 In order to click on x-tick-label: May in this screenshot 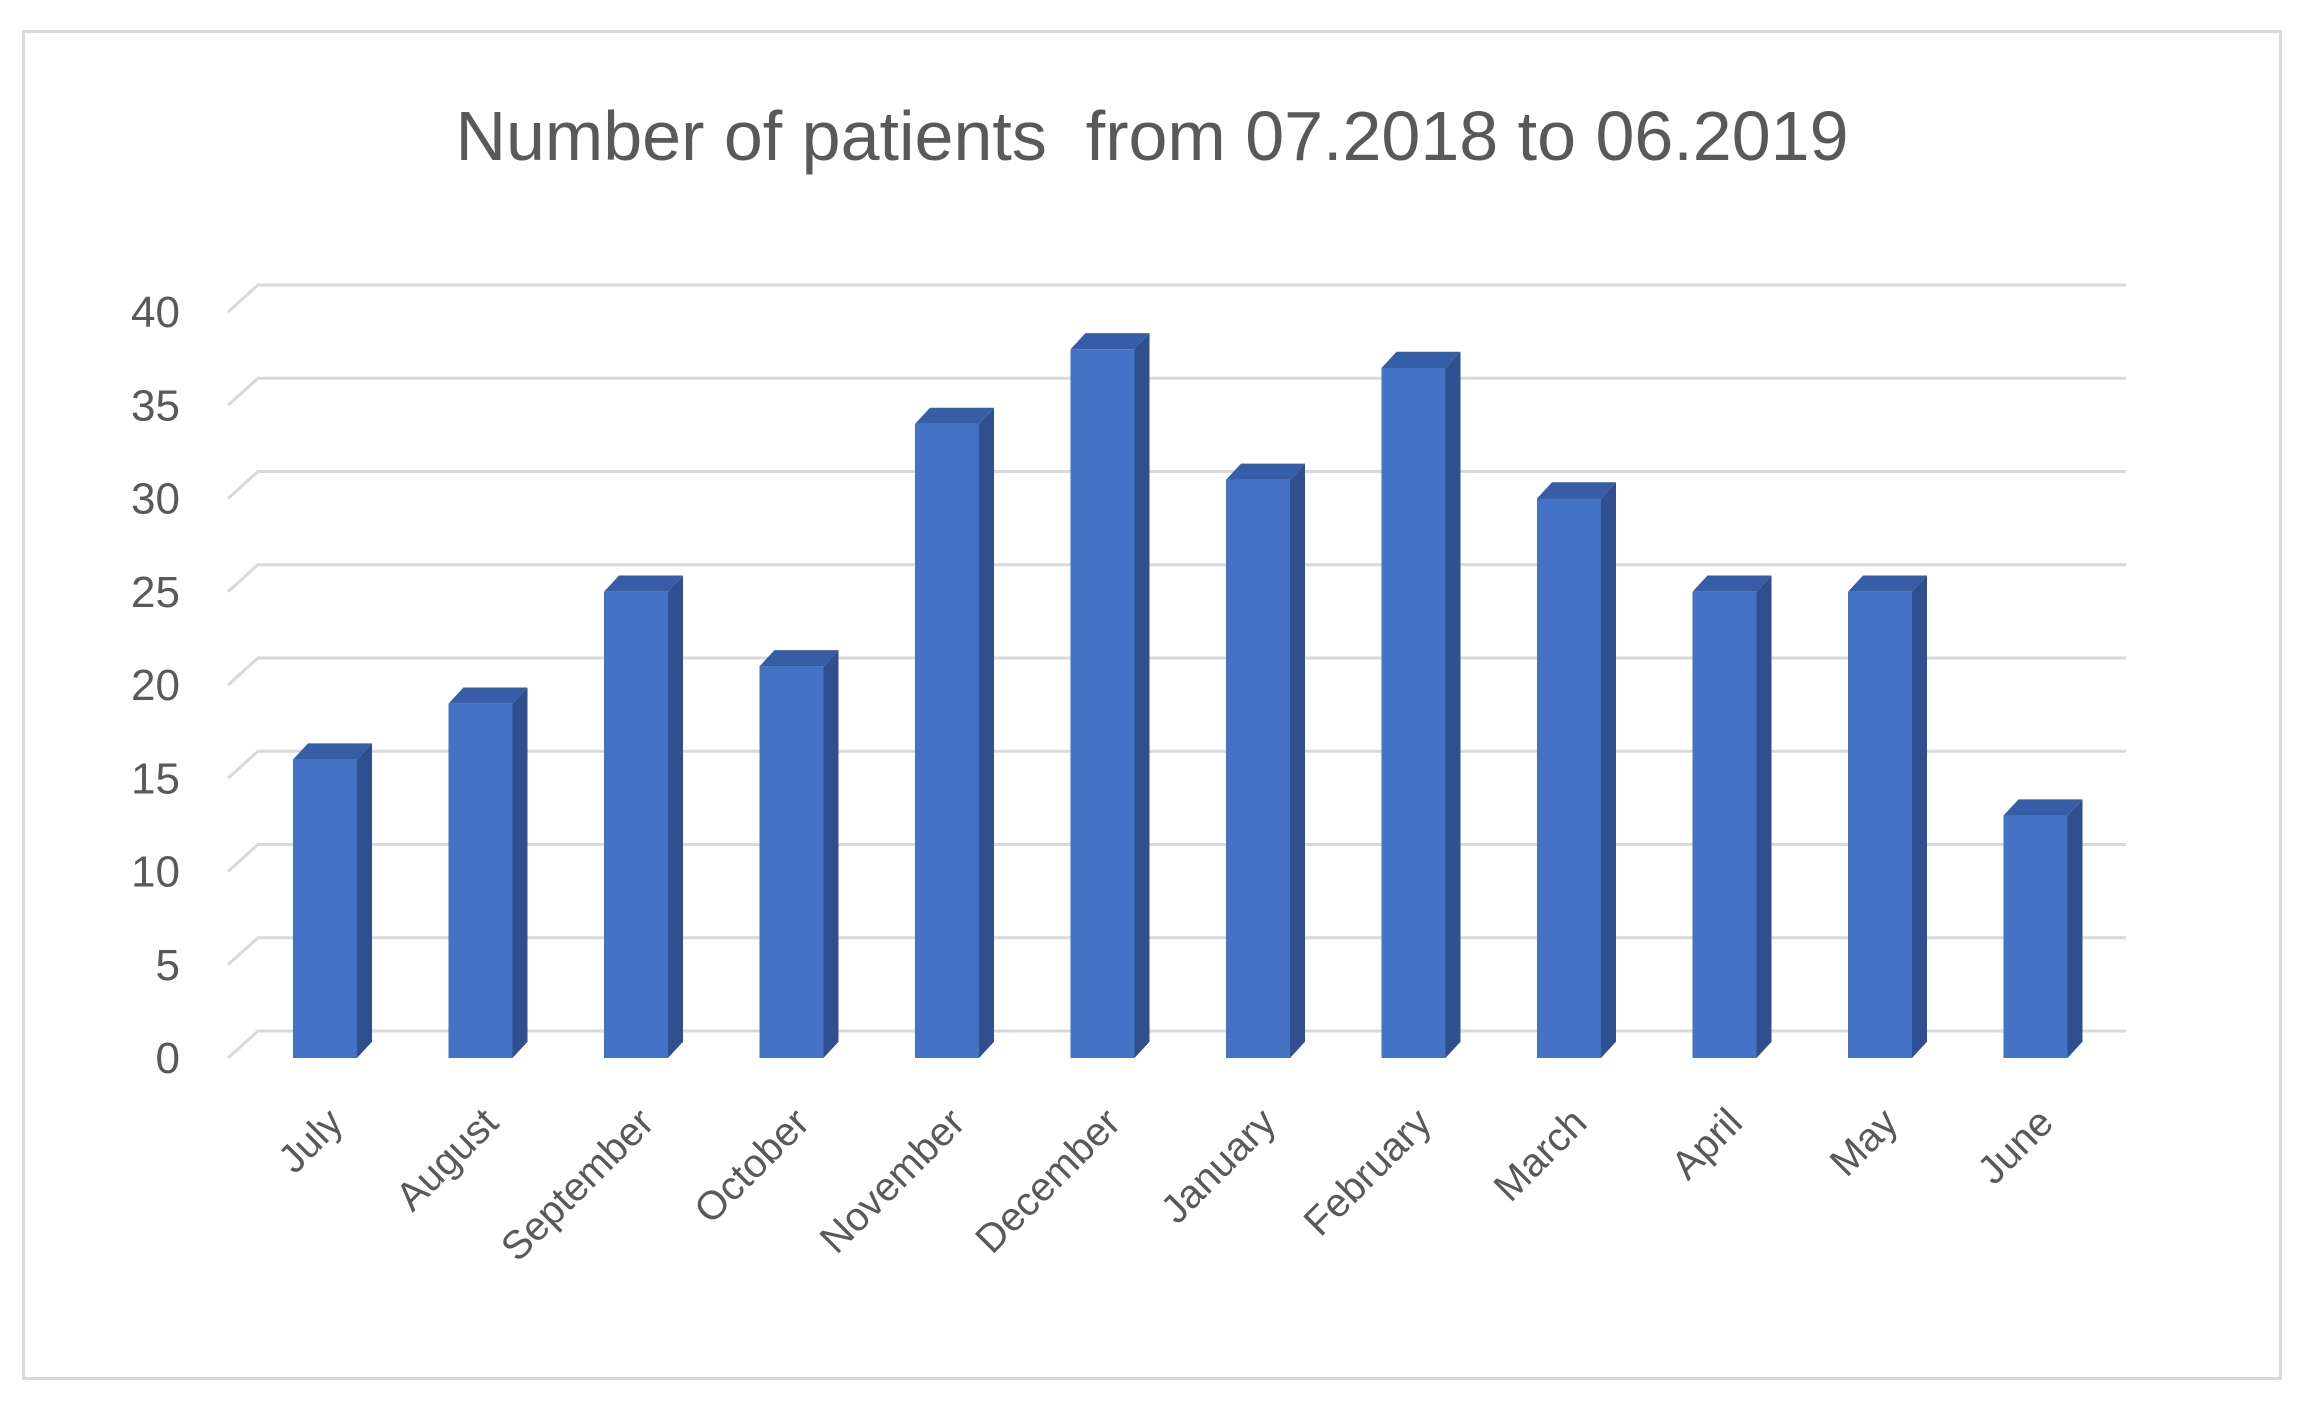, I will do `click(1864, 1142)`.